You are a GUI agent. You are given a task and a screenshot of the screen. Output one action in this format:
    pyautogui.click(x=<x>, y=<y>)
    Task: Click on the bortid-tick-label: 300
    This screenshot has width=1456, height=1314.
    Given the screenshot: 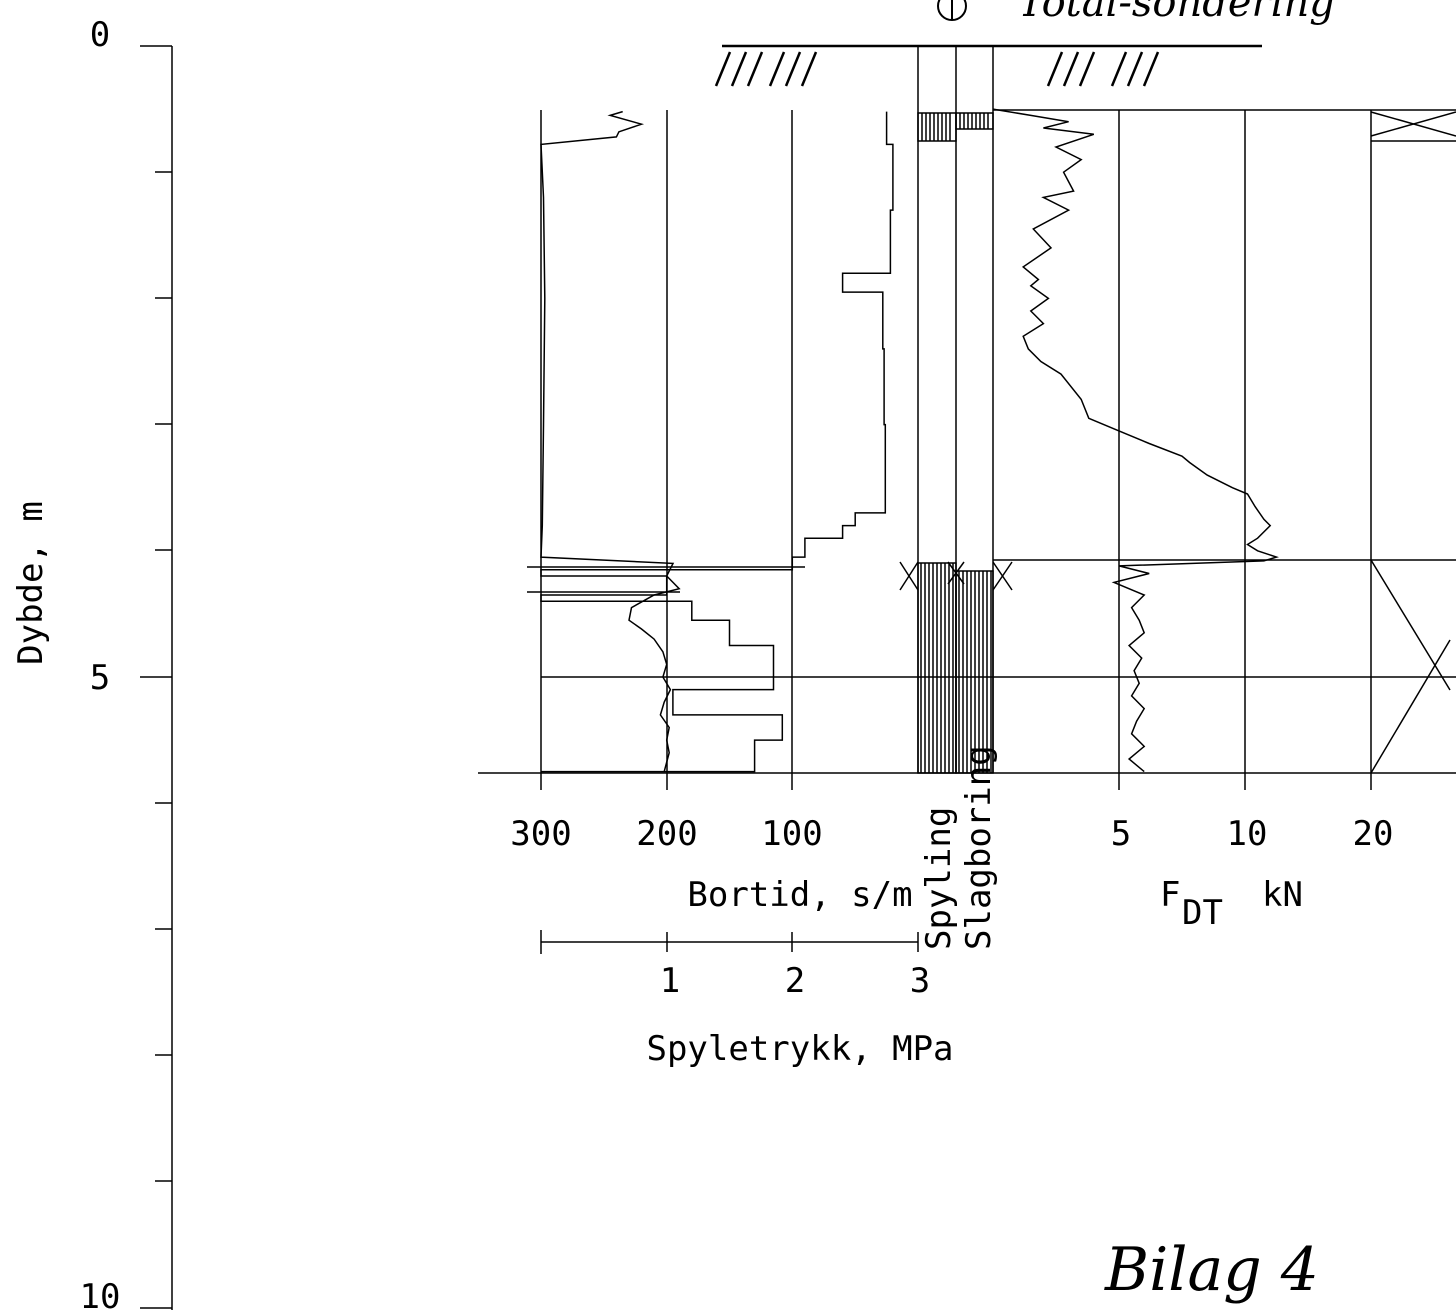 What is the action you would take?
    pyautogui.click(x=540, y=834)
    